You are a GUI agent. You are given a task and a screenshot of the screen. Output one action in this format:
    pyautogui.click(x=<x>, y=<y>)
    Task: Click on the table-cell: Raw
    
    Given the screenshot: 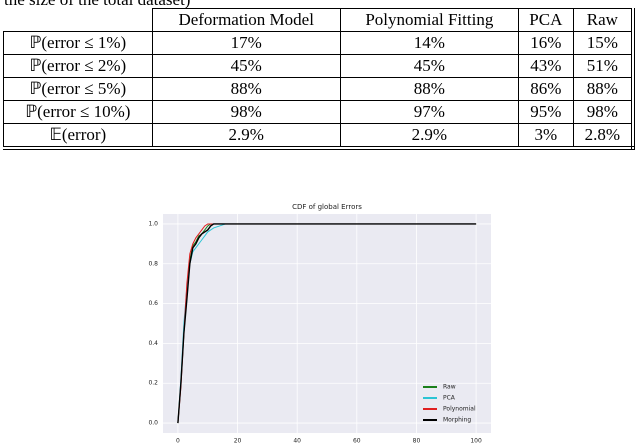 What is the action you would take?
    pyautogui.click(x=603, y=20)
    